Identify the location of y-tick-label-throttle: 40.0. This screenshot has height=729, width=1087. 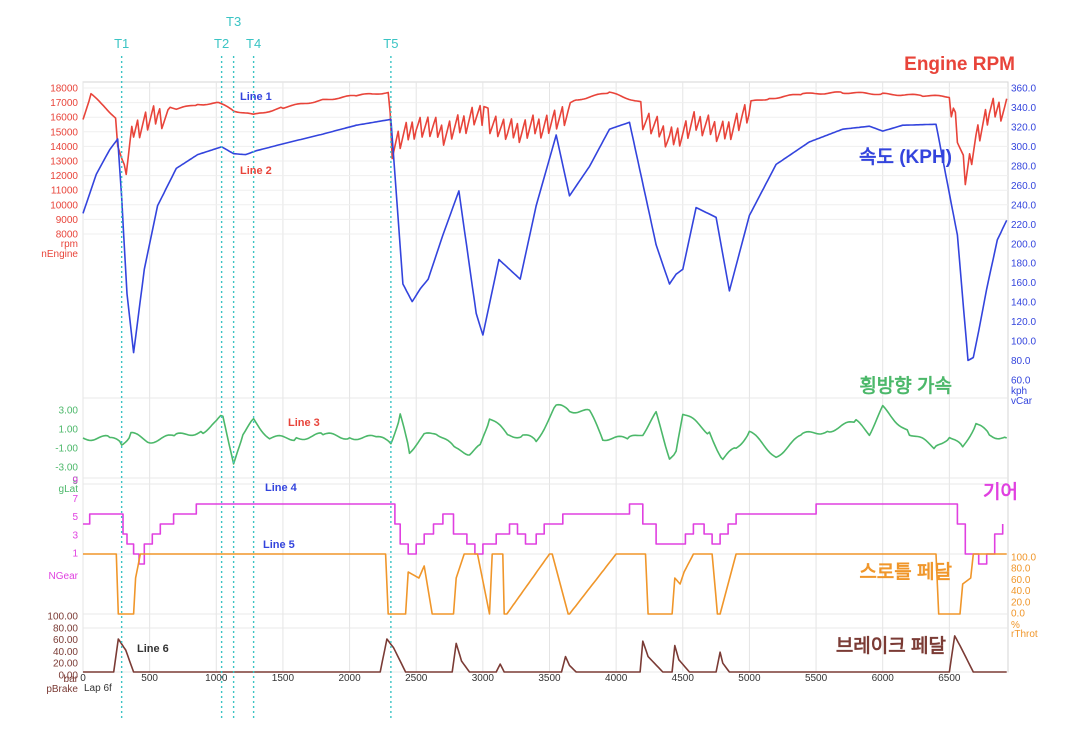
(1021, 591).